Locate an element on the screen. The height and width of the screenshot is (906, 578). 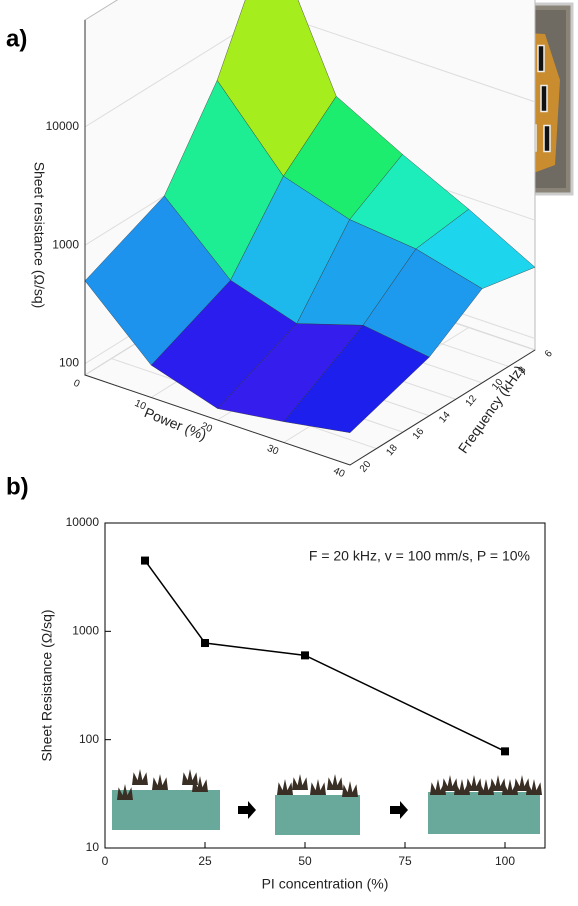
z-tick-label: 100 is located at coordinates (69, 363).